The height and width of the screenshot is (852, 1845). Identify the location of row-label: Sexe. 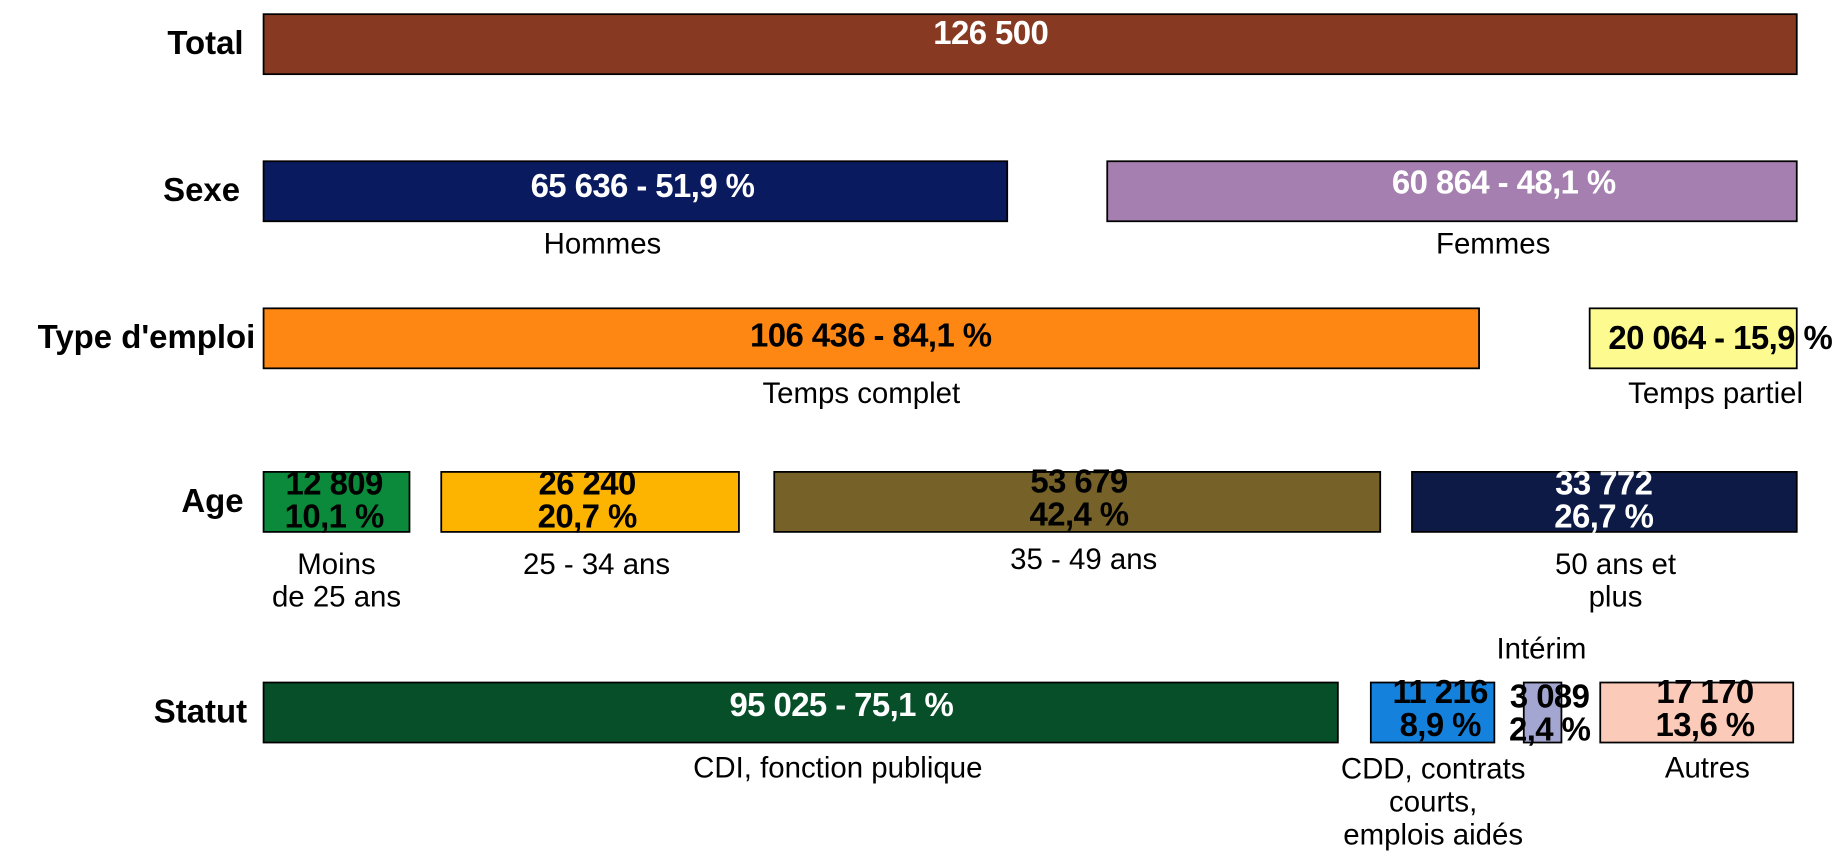
(201, 189).